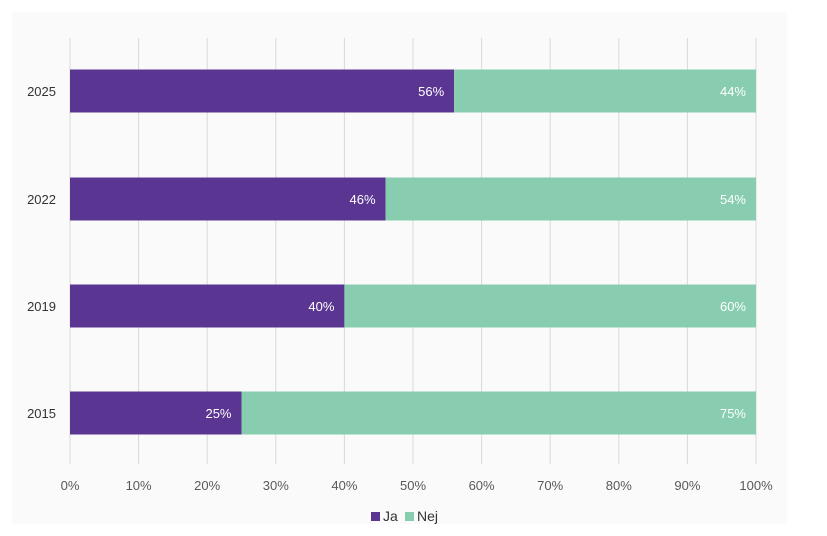  What do you see at coordinates (733, 306) in the screenshot?
I see `data-label: 60%` at bounding box center [733, 306].